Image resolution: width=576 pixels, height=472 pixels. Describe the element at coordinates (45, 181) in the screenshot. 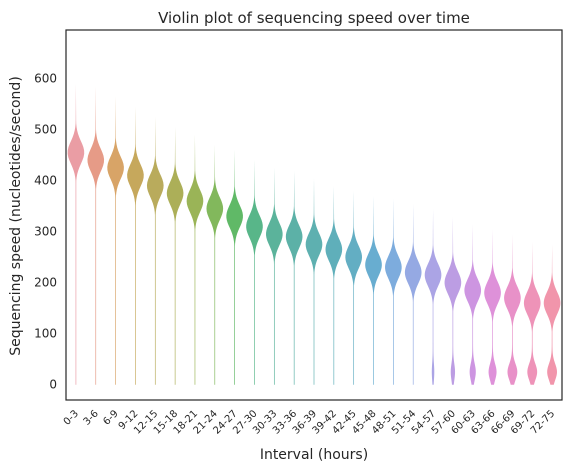

I see `y-tick-label: 400` at that location.